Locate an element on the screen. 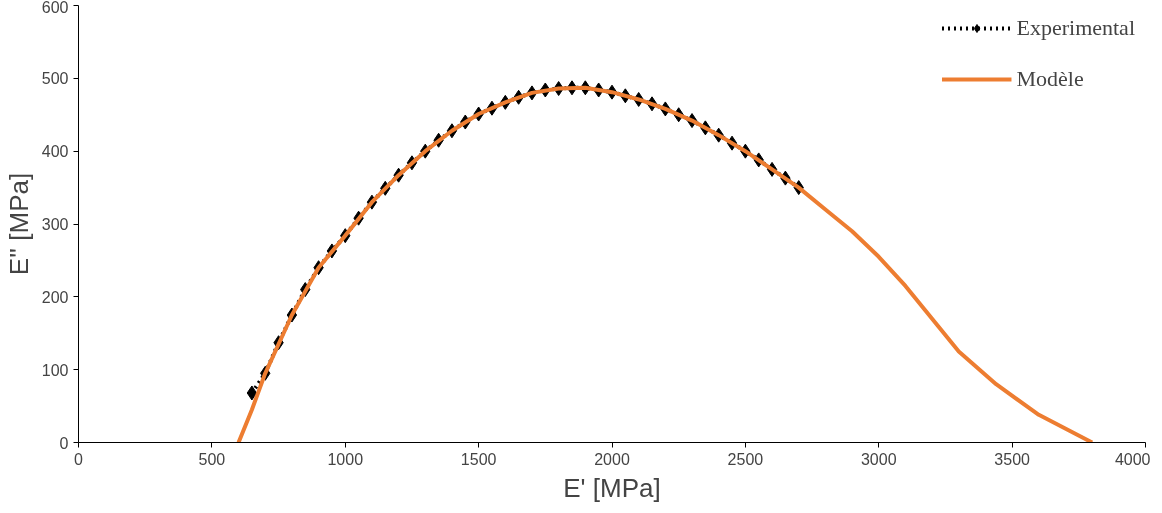 The image size is (1162, 513). x-tick-label: 3000 is located at coordinates (878, 459).